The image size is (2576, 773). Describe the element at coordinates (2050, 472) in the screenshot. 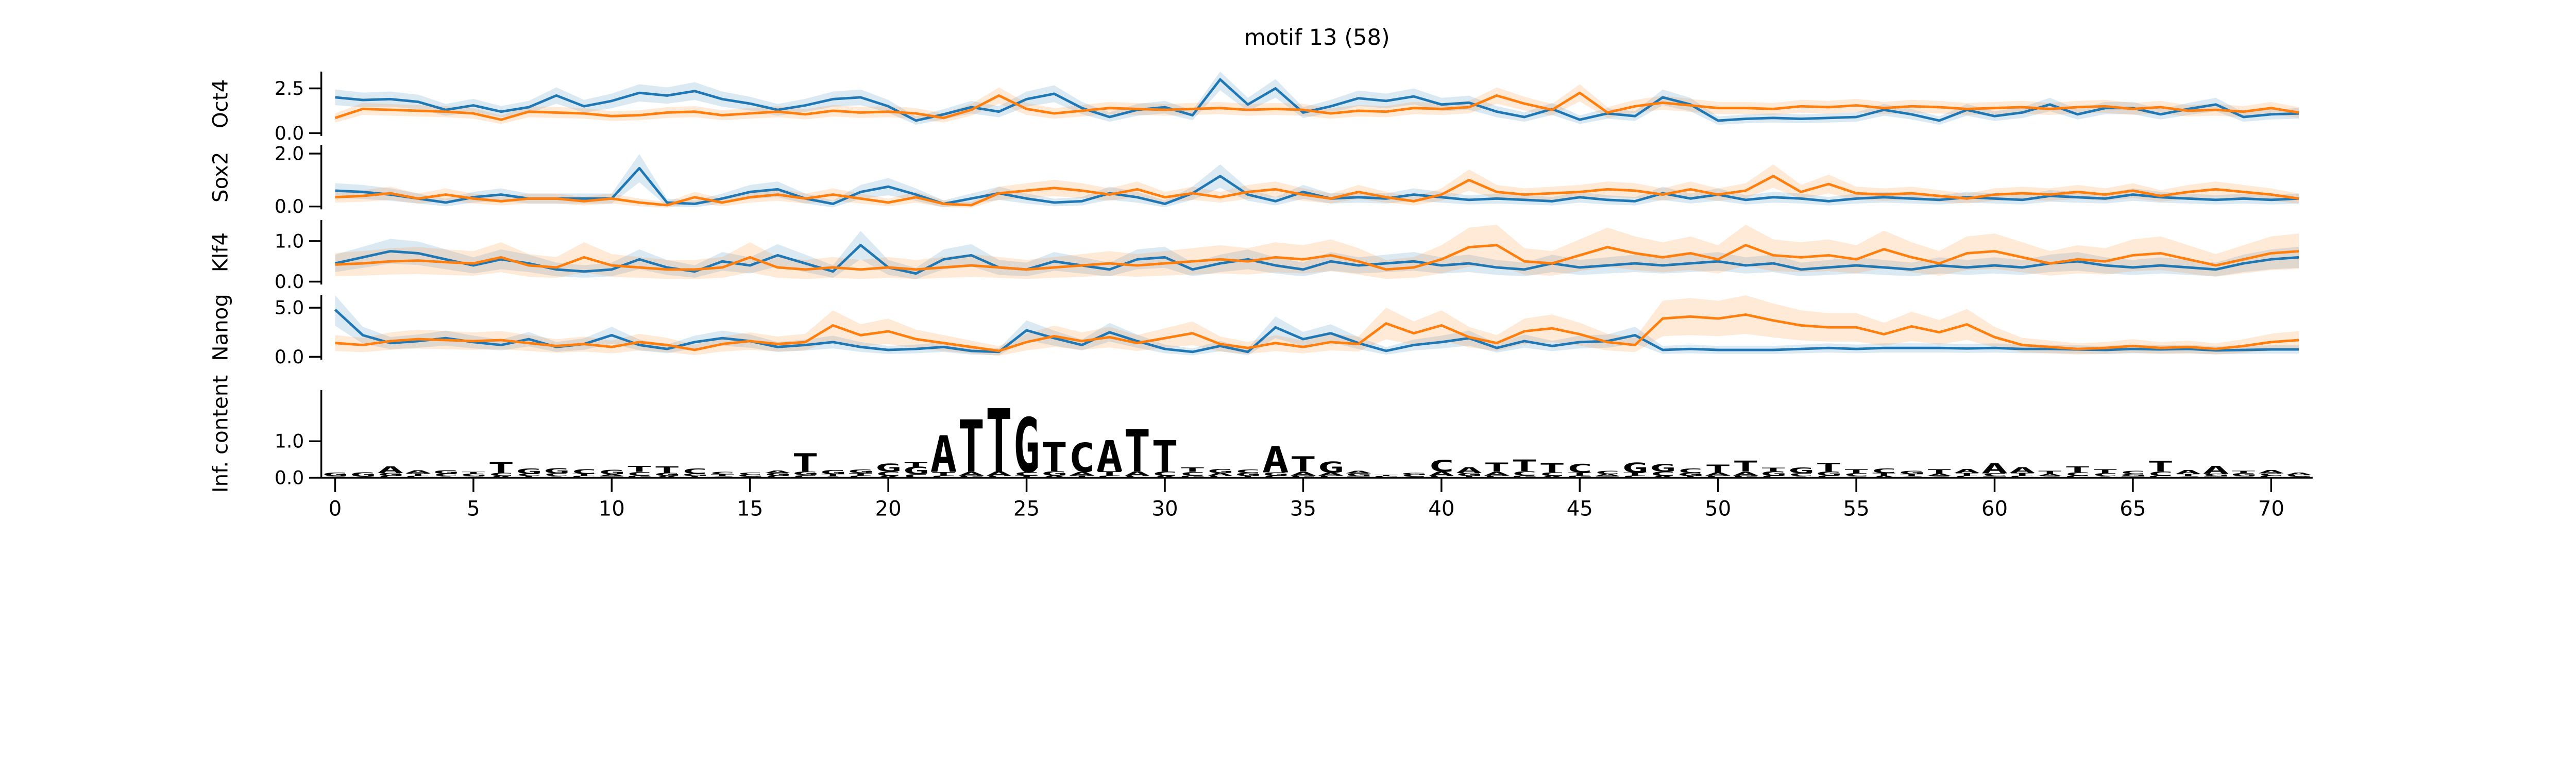

I see `logo-letter-T-62: T` at that location.